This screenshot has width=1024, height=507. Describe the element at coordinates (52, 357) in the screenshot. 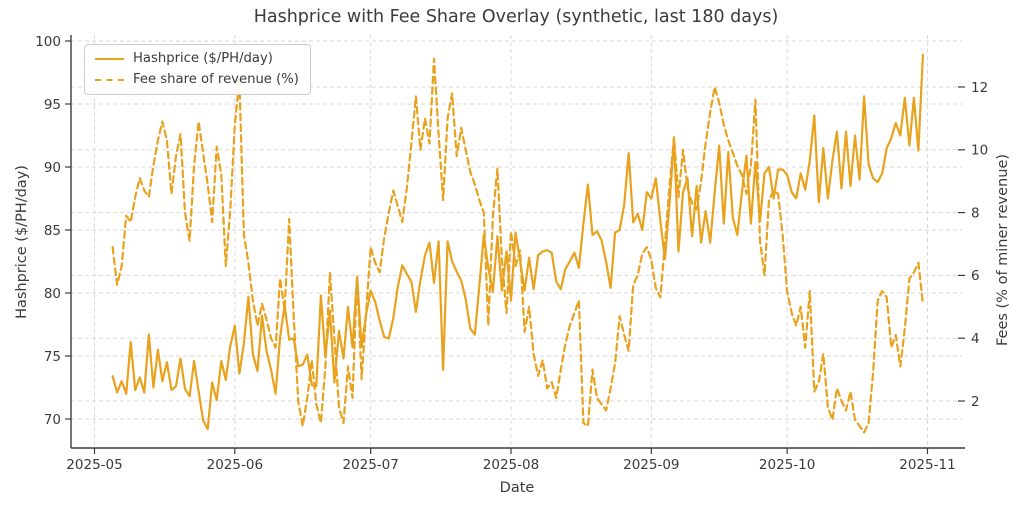

I see `left-tick-label: 75` at that location.